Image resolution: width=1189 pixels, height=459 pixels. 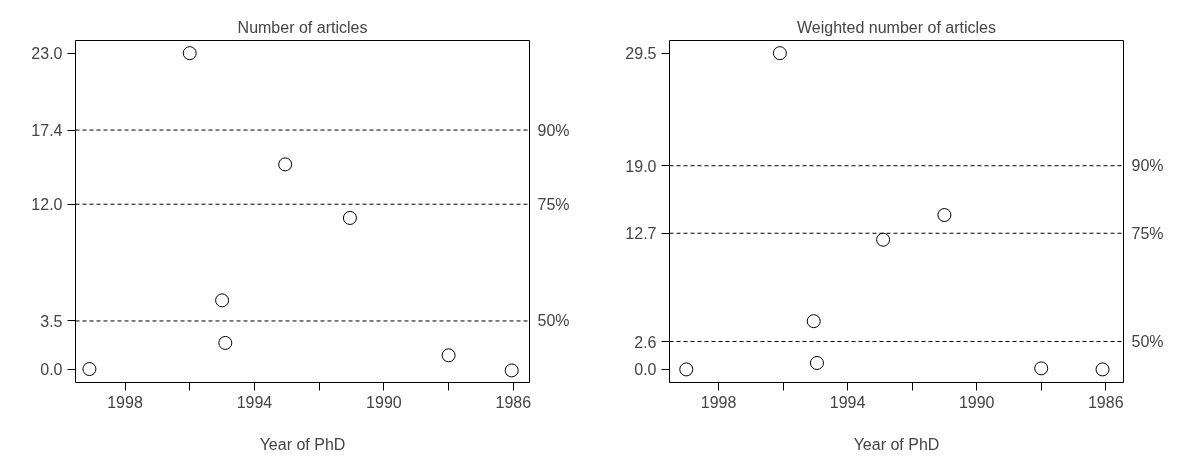 I want to click on chart-title: Weighted number of articles, so click(x=896, y=27).